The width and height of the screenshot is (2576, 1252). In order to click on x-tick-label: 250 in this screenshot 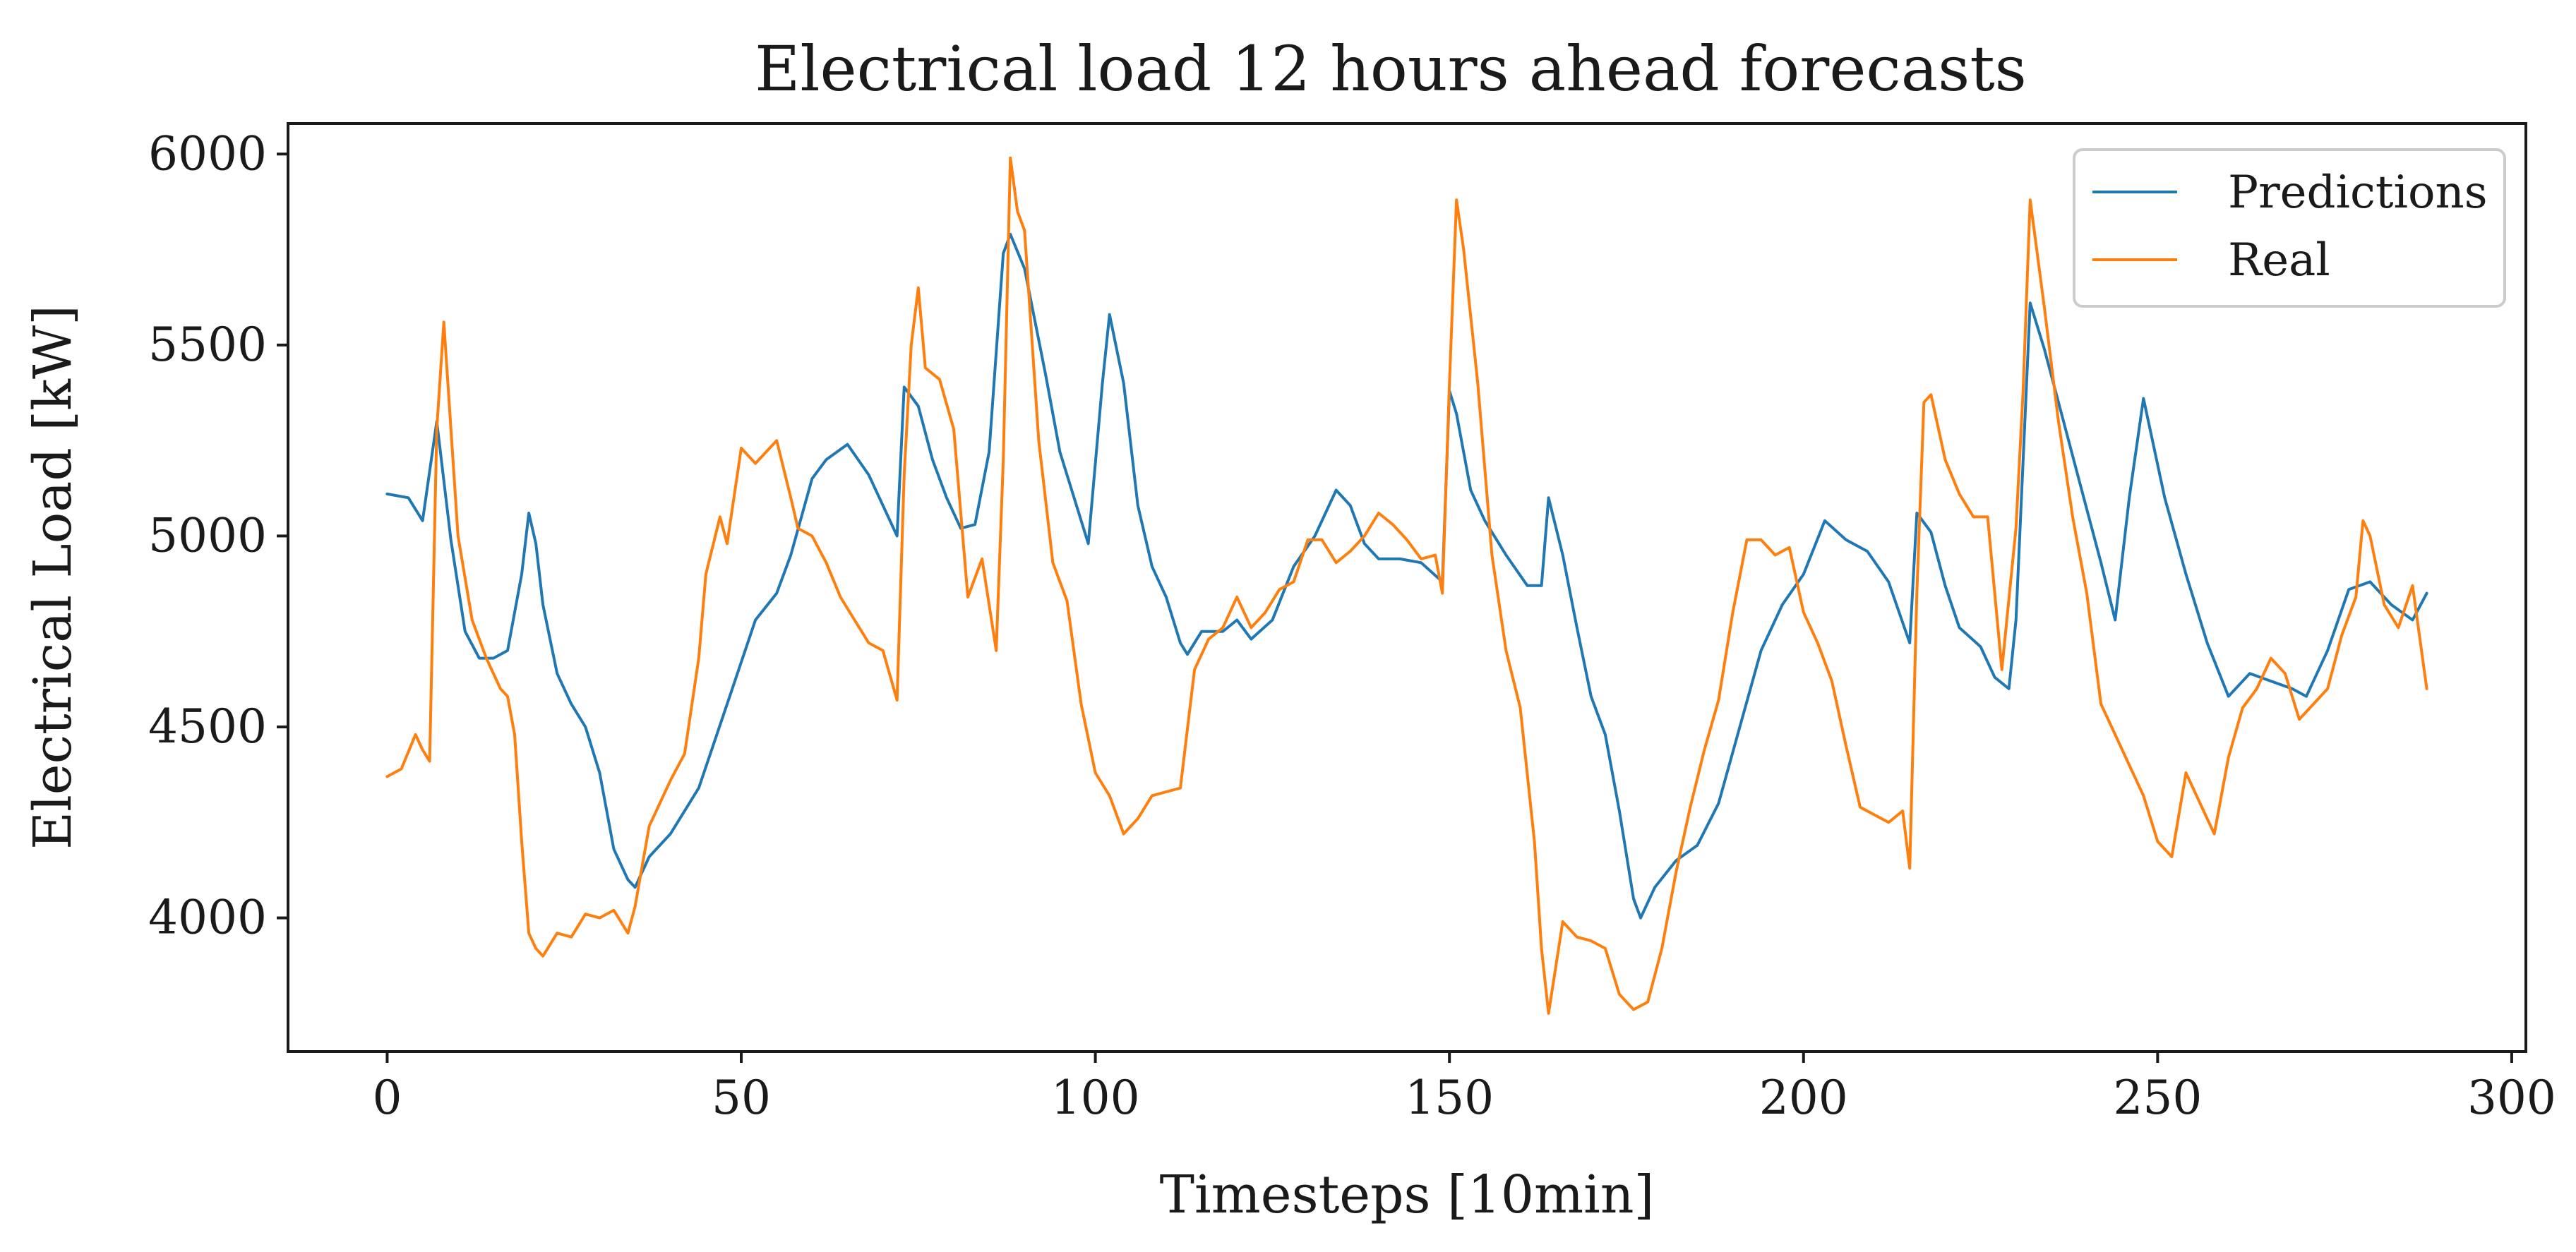, I will do `click(2157, 1098)`.